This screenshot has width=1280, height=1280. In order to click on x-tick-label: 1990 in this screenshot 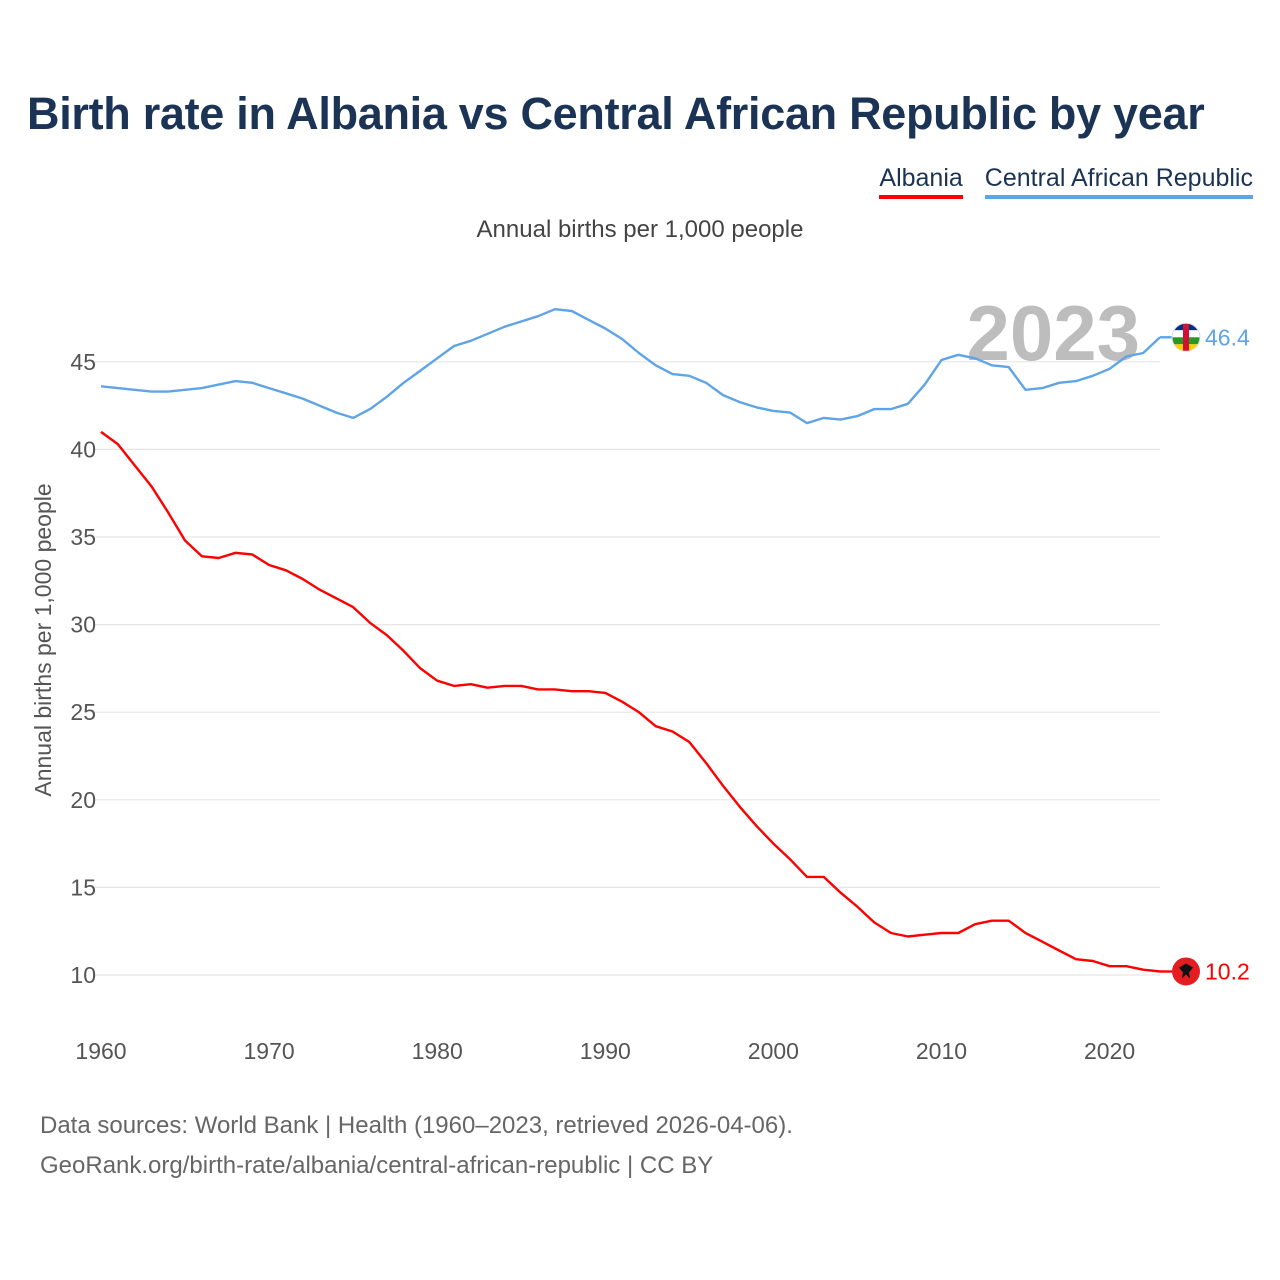, I will do `click(605, 1051)`.